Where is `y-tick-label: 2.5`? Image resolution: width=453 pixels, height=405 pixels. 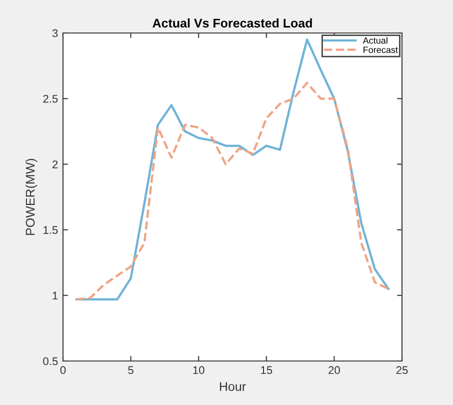 y-tick-label: 2.5 is located at coordinates (50, 98).